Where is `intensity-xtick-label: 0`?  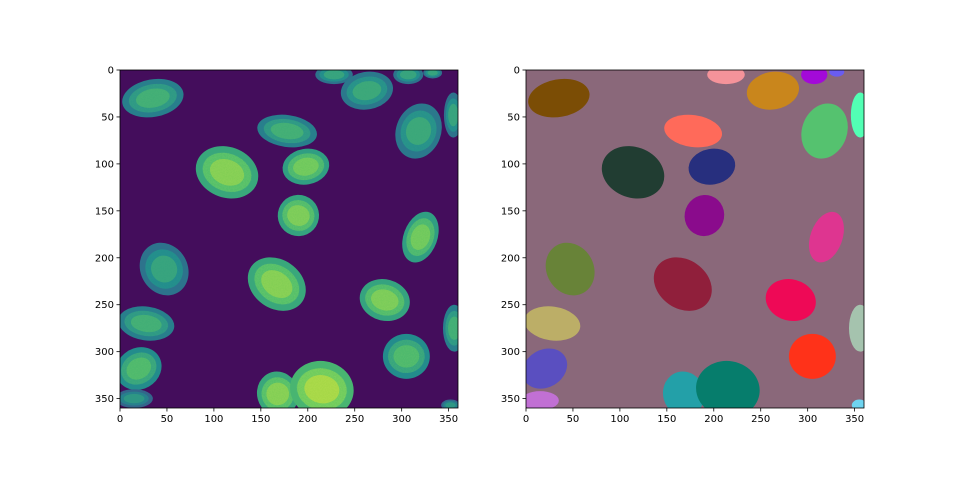
intensity-xtick-label: 0 is located at coordinates (120, 419).